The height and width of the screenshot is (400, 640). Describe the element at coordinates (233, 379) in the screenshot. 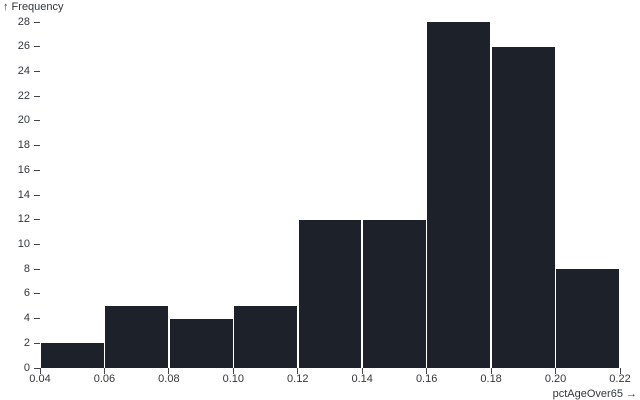

I see `x-tick-label: 0.10` at that location.